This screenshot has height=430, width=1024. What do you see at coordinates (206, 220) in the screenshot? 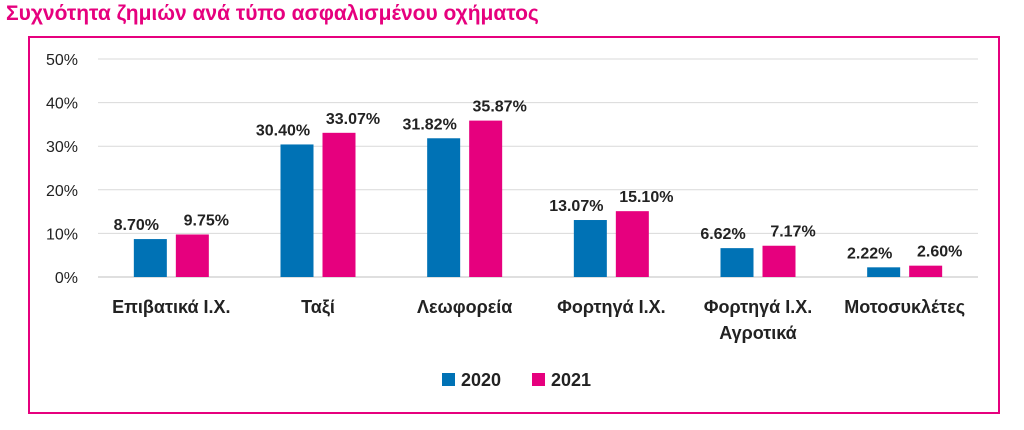
I see `data-label: 9.75%` at bounding box center [206, 220].